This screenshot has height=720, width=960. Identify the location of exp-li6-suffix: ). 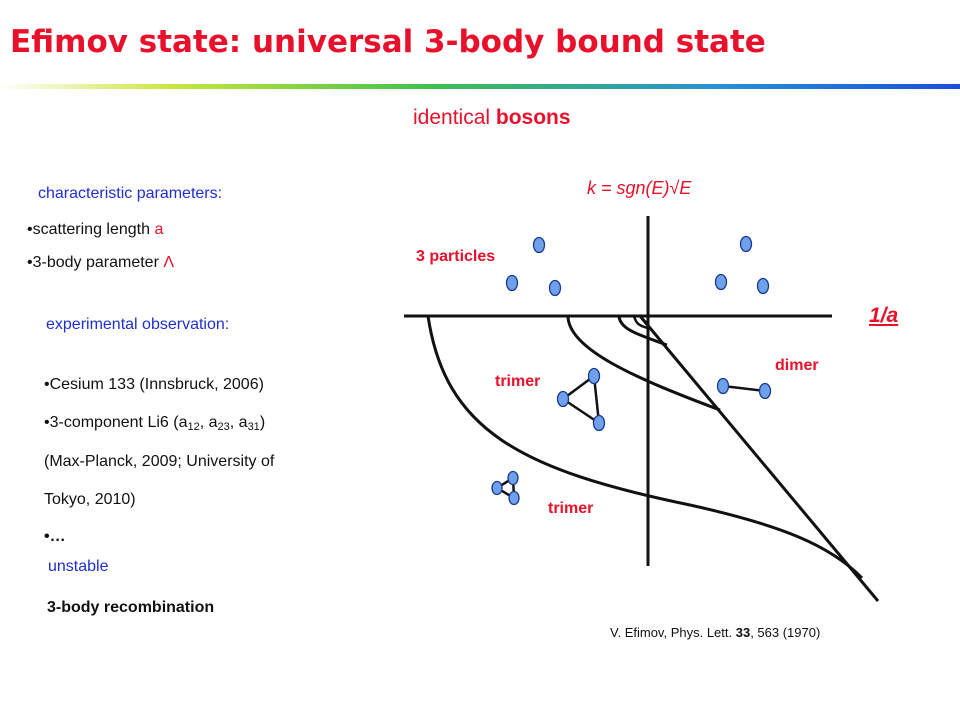
(262, 422).